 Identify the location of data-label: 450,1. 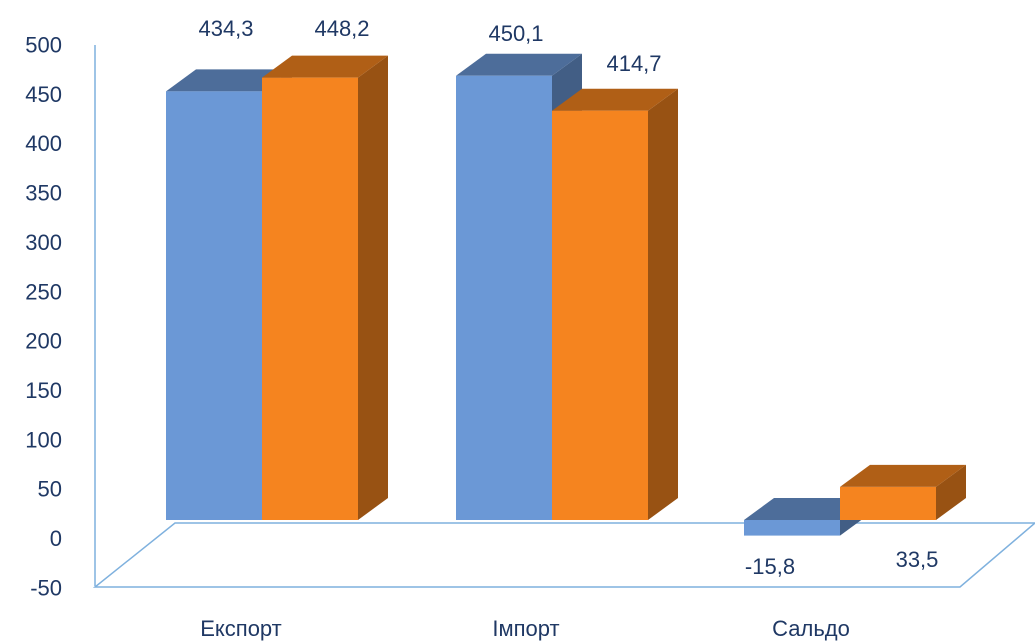
(515, 33).